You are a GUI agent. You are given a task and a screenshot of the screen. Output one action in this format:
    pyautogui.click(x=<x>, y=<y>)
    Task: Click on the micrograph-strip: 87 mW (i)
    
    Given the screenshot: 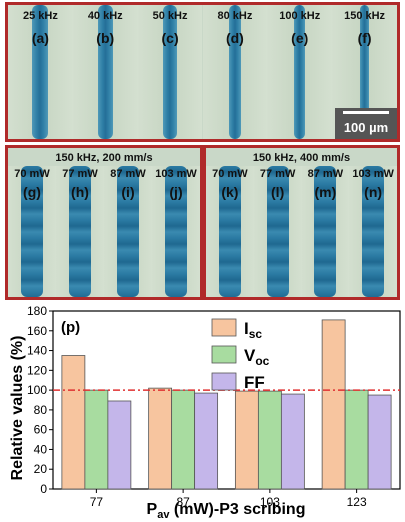 What is the action you would take?
    pyautogui.click(x=128, y=231)
    